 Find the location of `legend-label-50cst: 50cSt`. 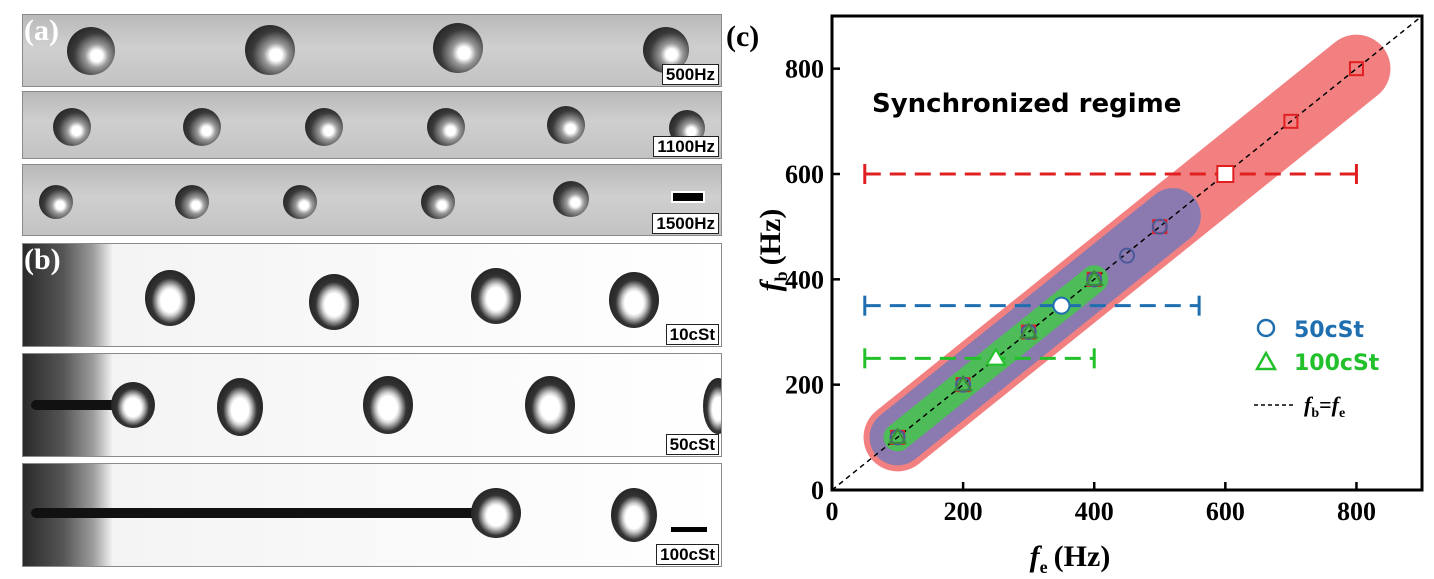

legend-label-50cst: 50cSt is located at coordinates (1329, 330).